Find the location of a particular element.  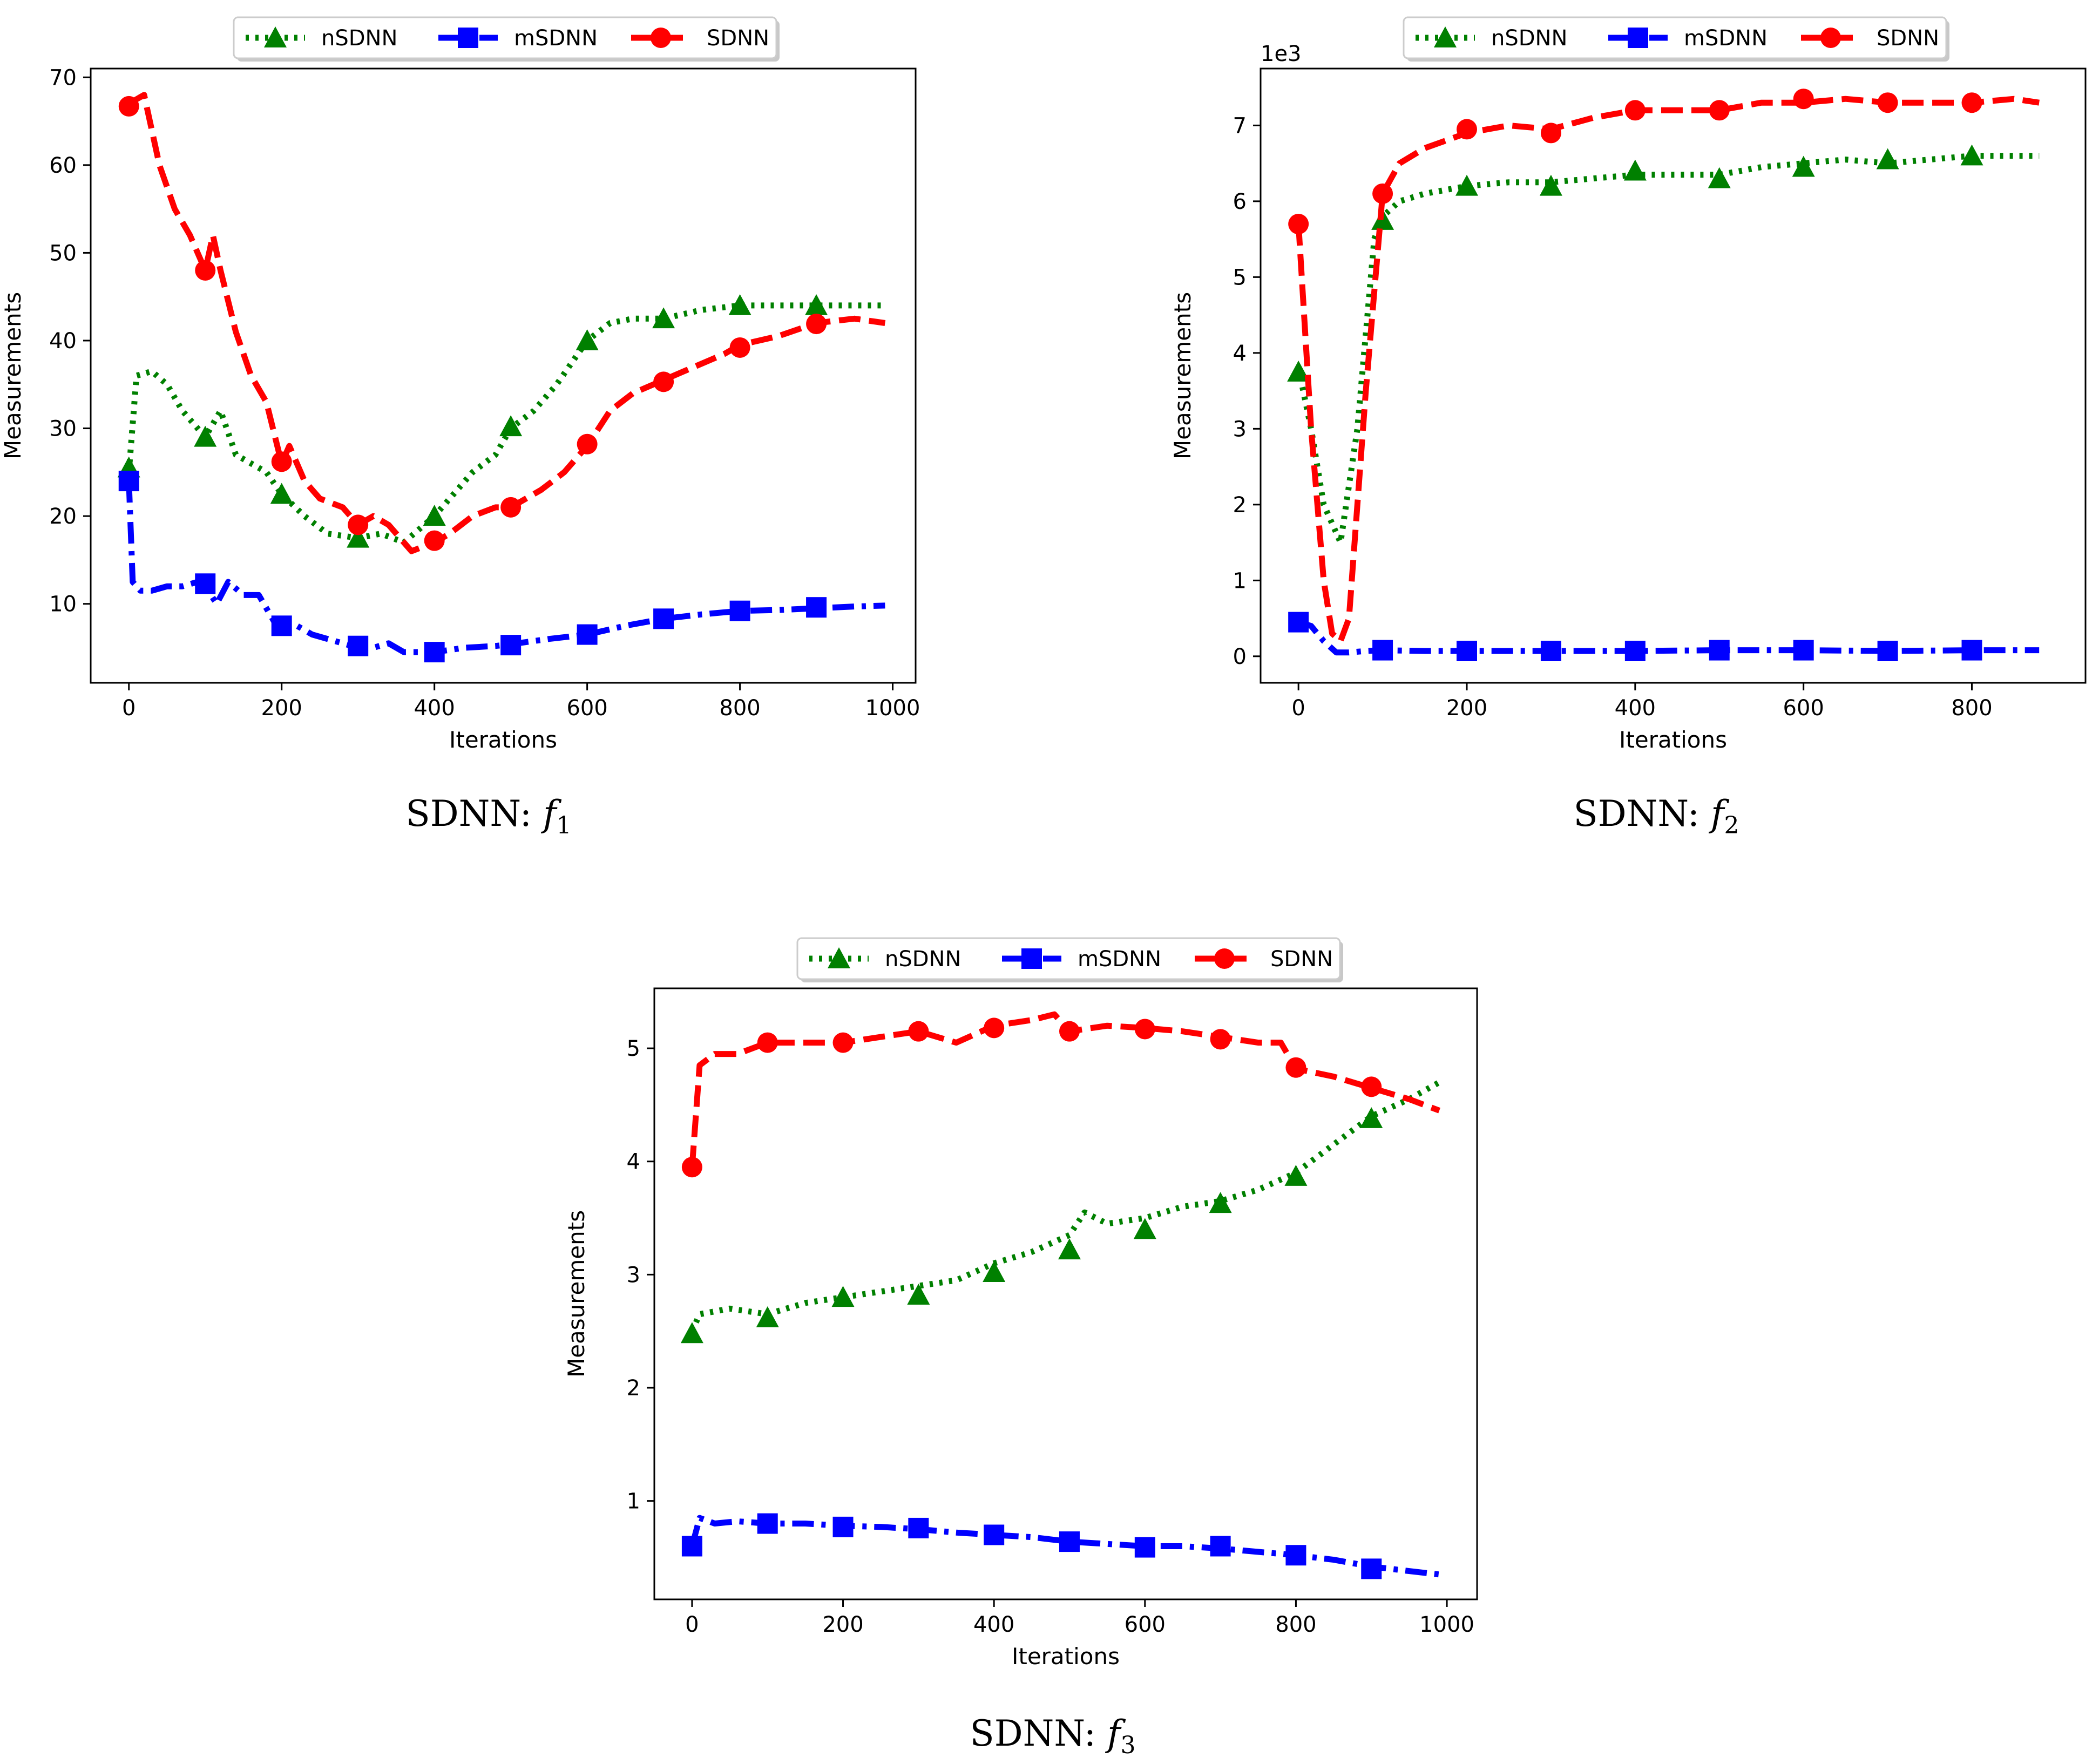

caption-f2-prefix: SDNN: is located at coordinates (1643, 813).